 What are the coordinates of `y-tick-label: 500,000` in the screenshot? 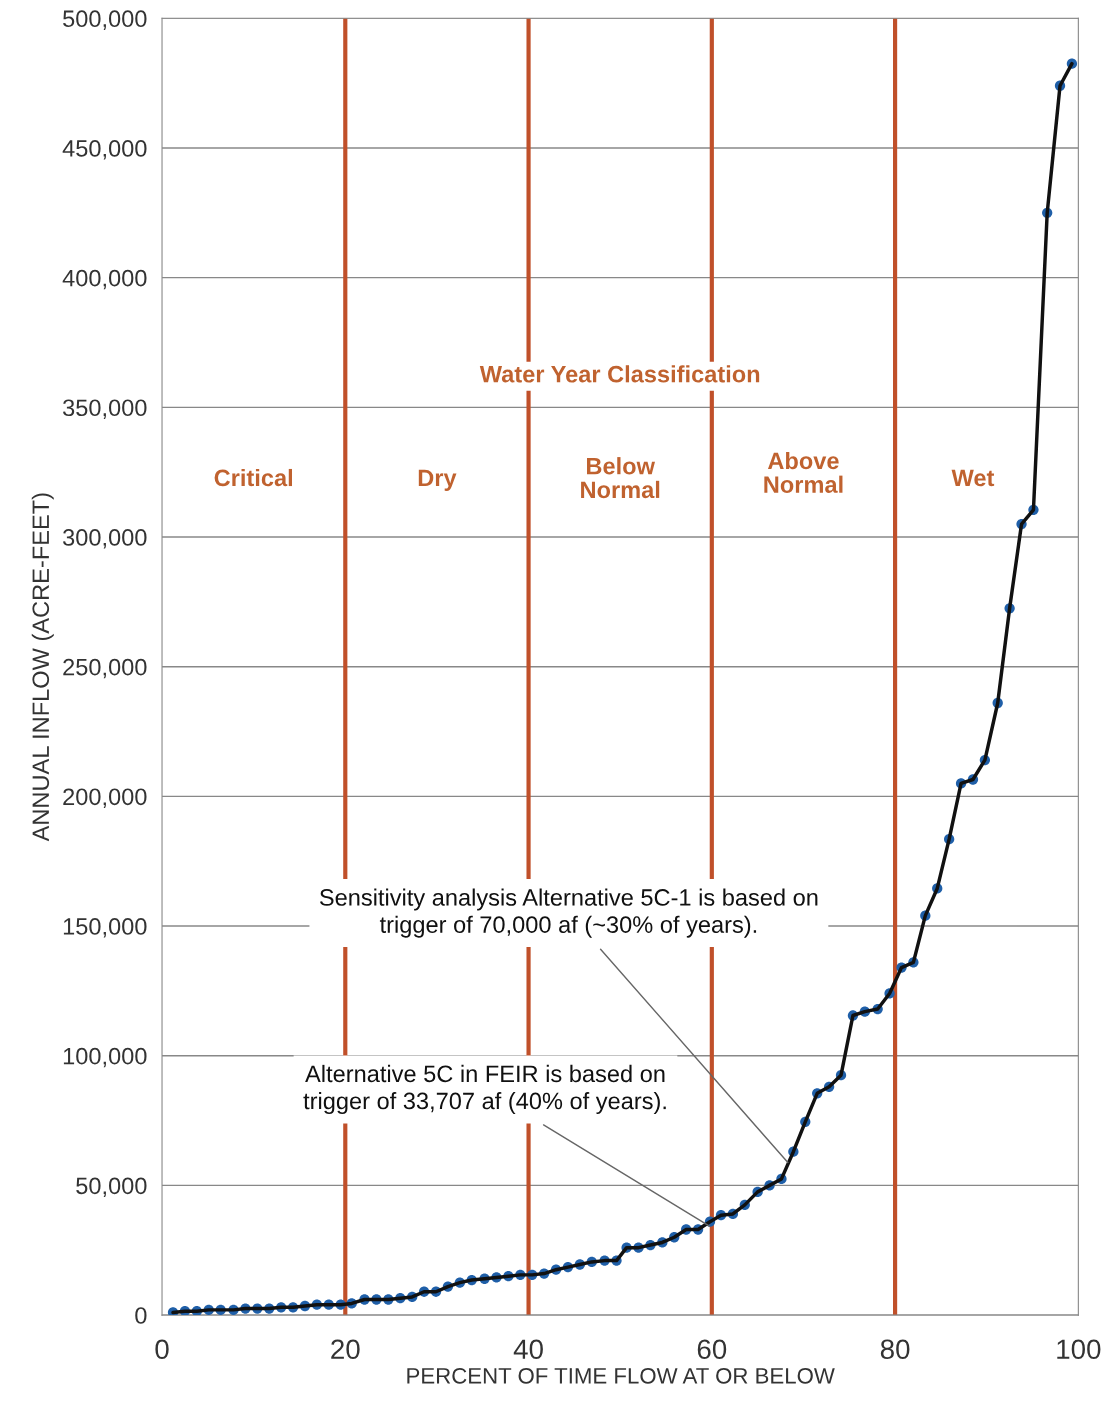 It's located at (105, 20).